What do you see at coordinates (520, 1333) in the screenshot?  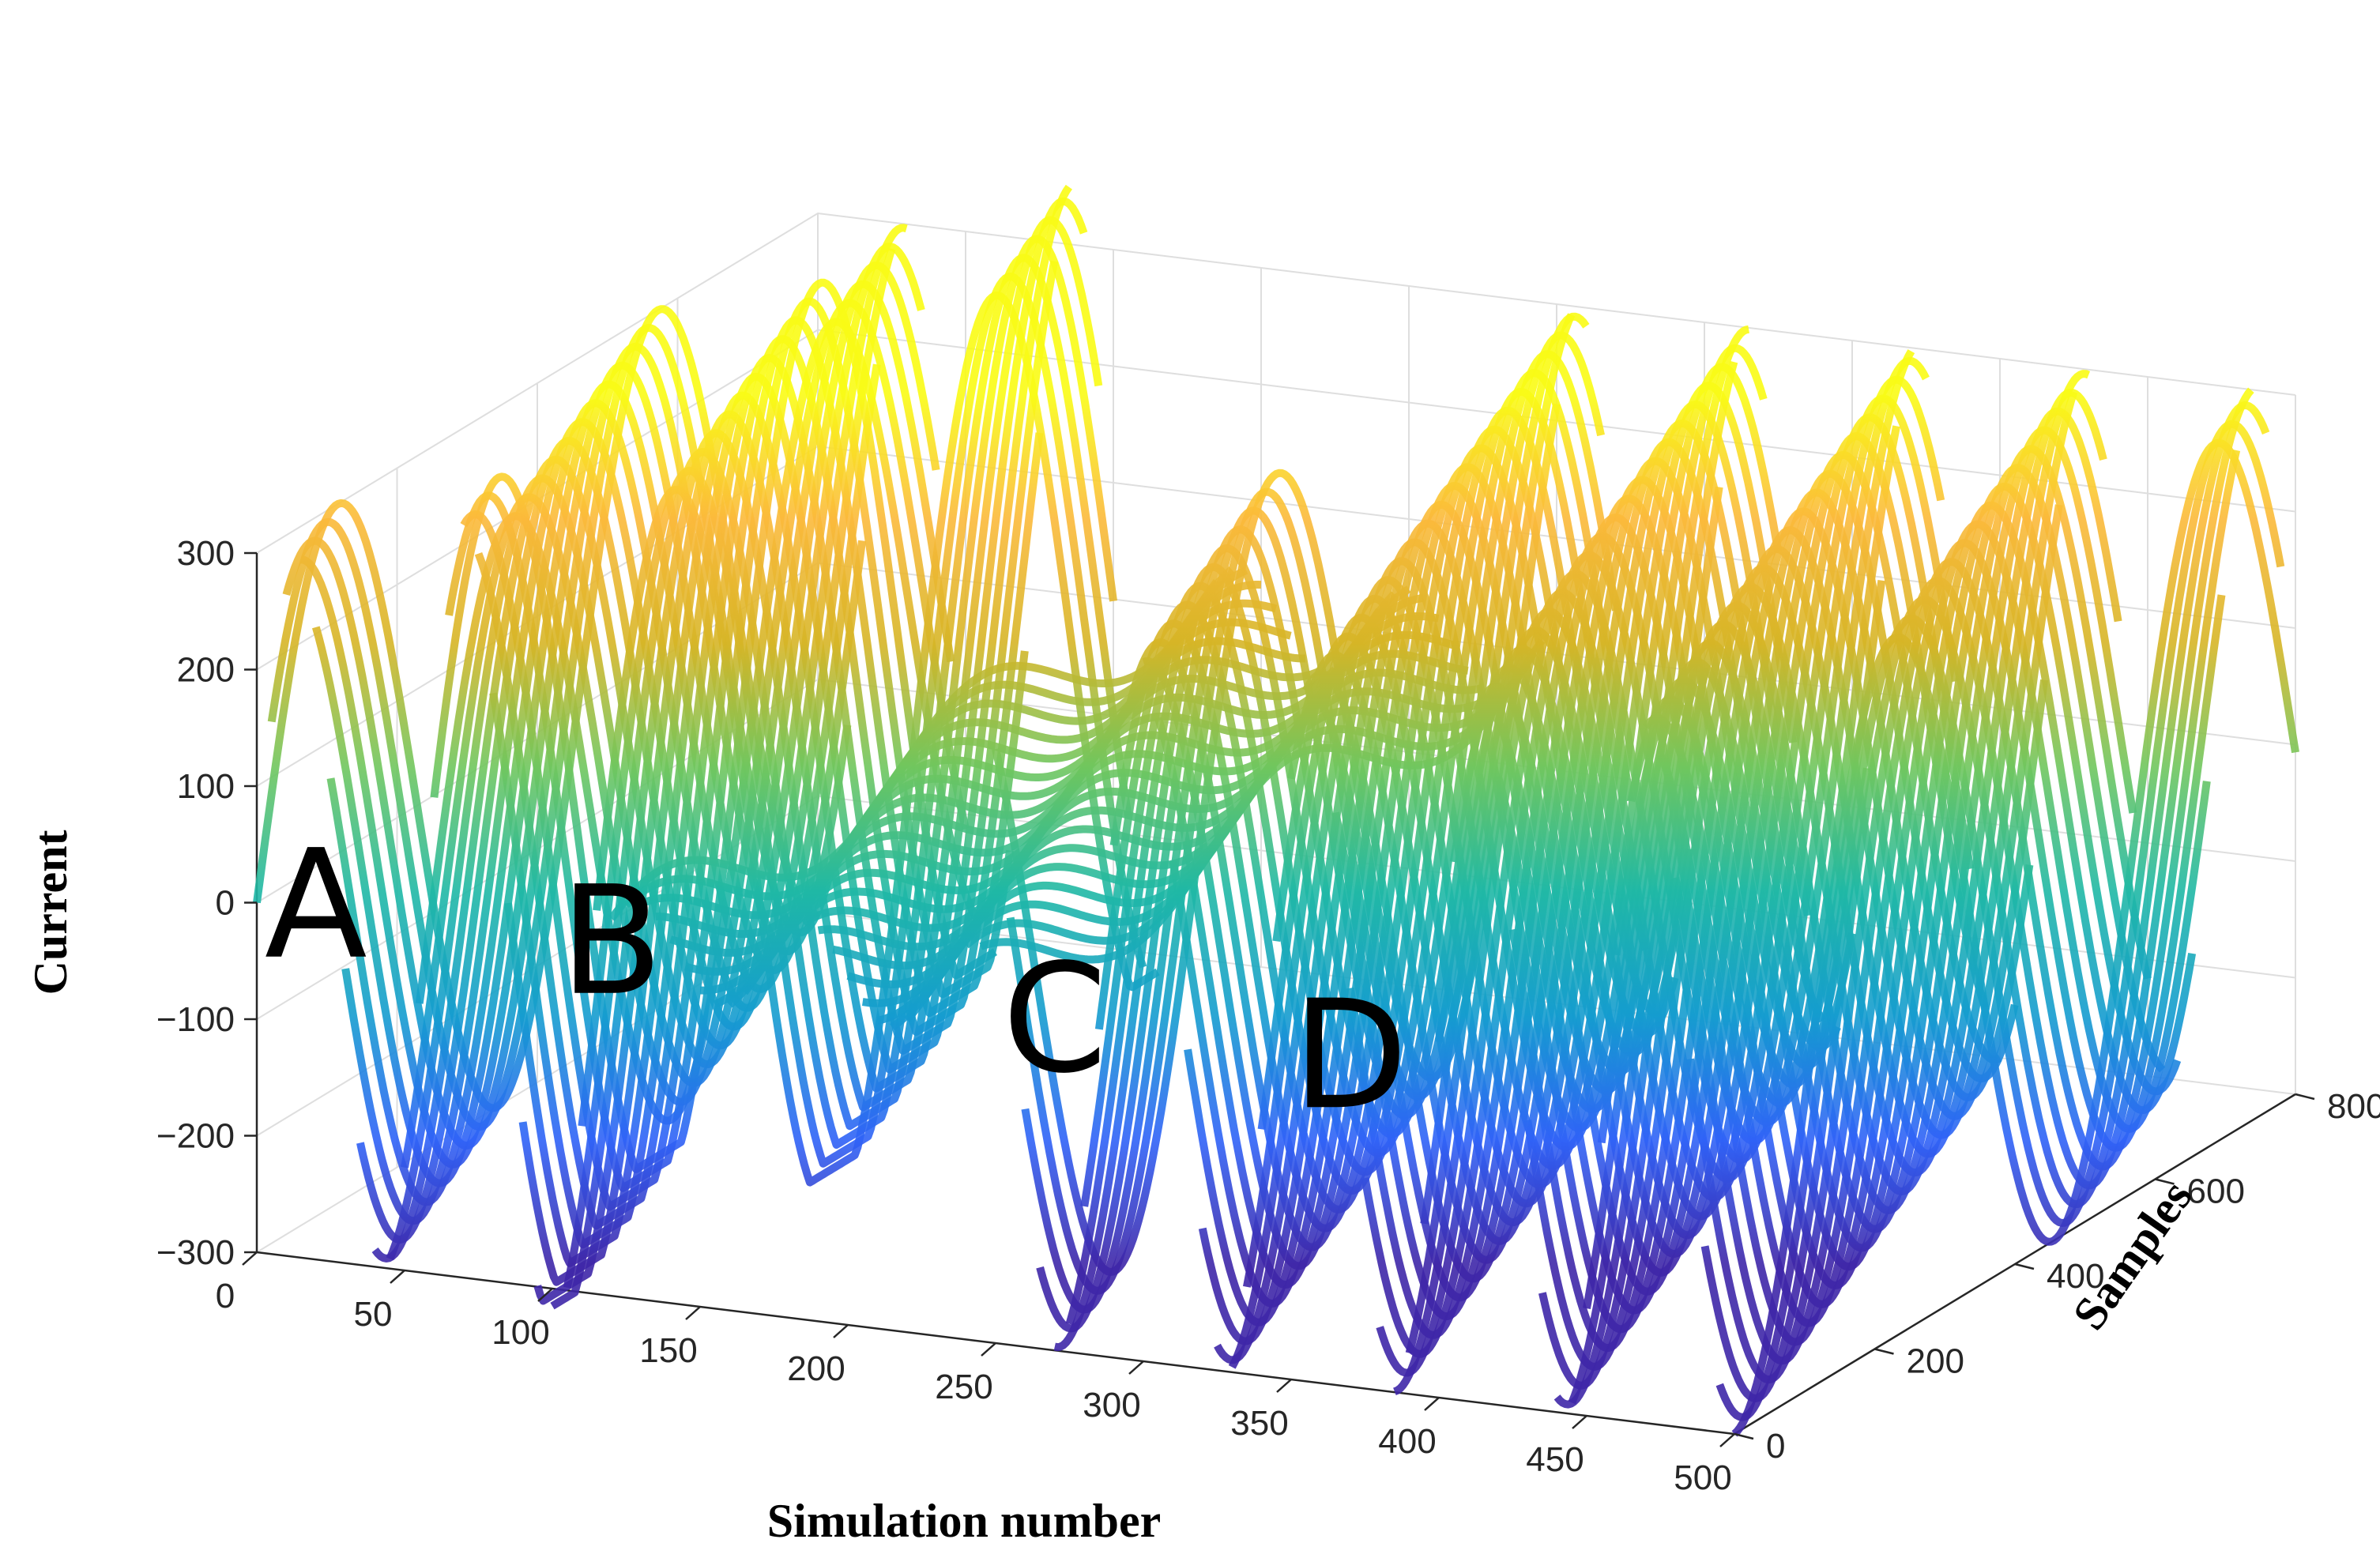 I see `x-tick-label: 100` at bounding box center [520, 1333].